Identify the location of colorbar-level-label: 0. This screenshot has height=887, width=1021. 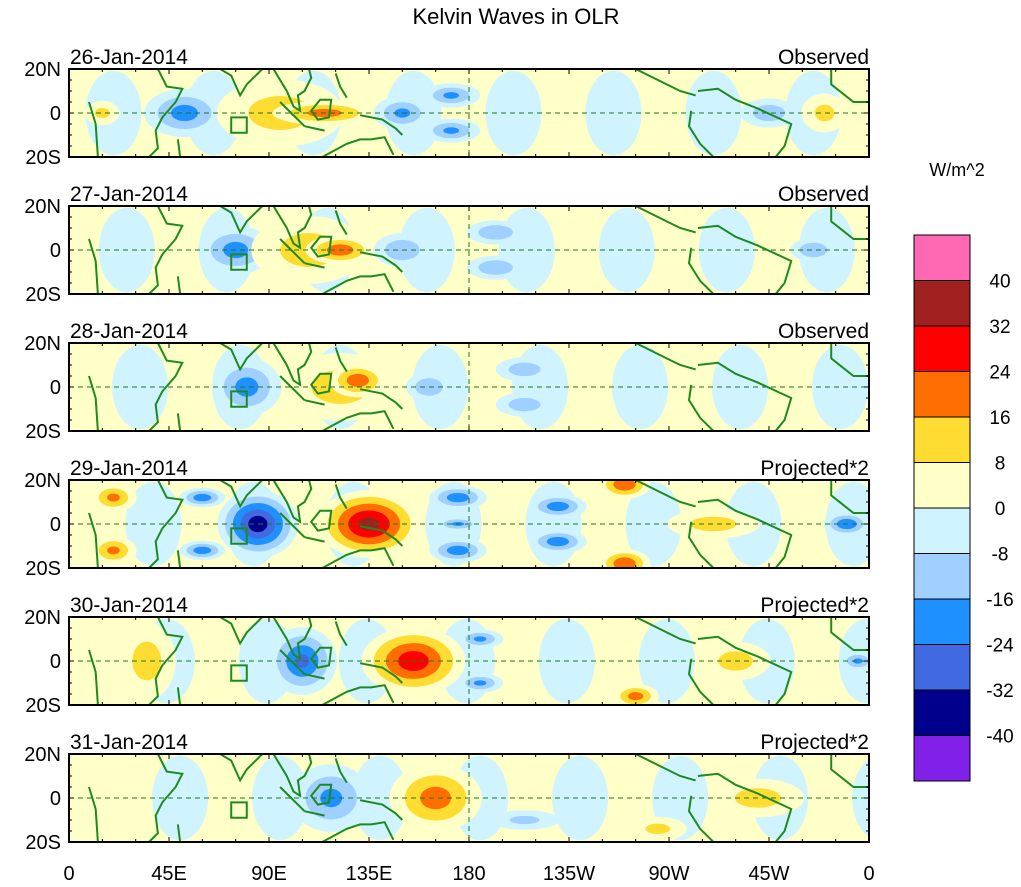
(1000, 509).